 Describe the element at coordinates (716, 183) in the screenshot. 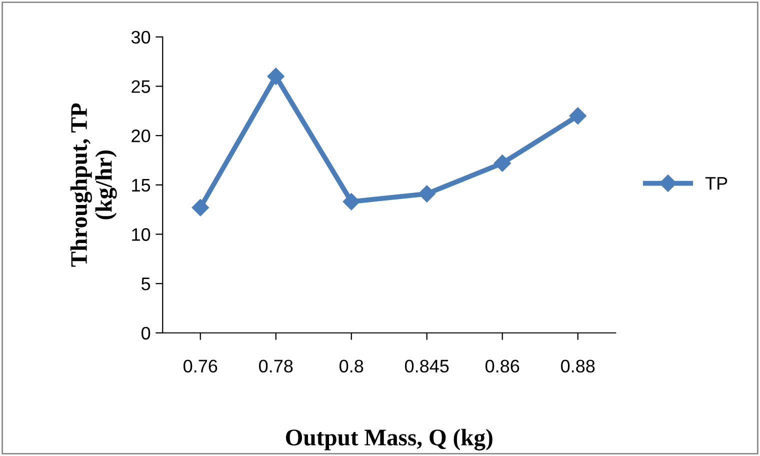

I see `legend-label: TP` at that location.